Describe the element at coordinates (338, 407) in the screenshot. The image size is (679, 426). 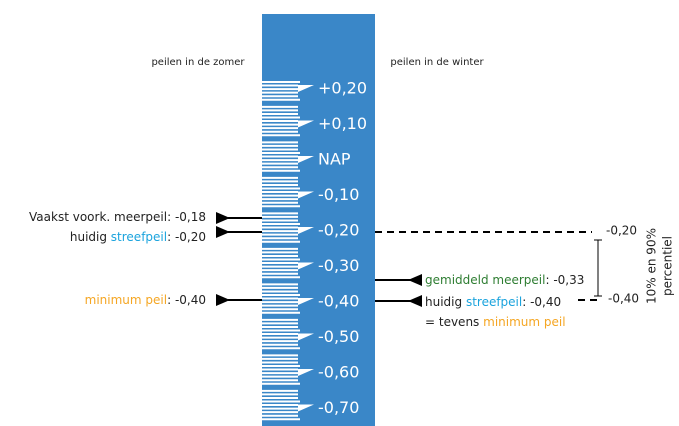
I see `gauge-label: -0,70` at that location.